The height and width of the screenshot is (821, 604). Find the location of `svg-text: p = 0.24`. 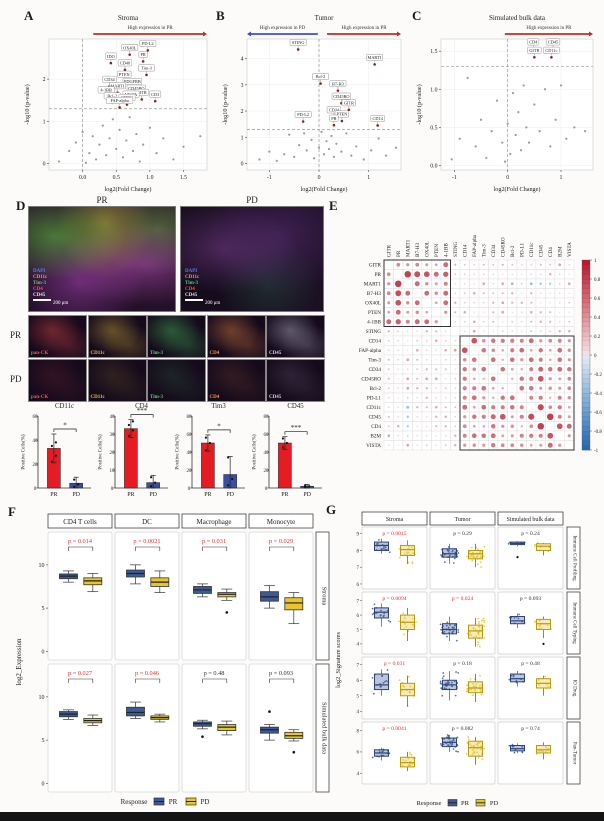

svg-text: p = 0.24 is located at coordinates (530, 534).